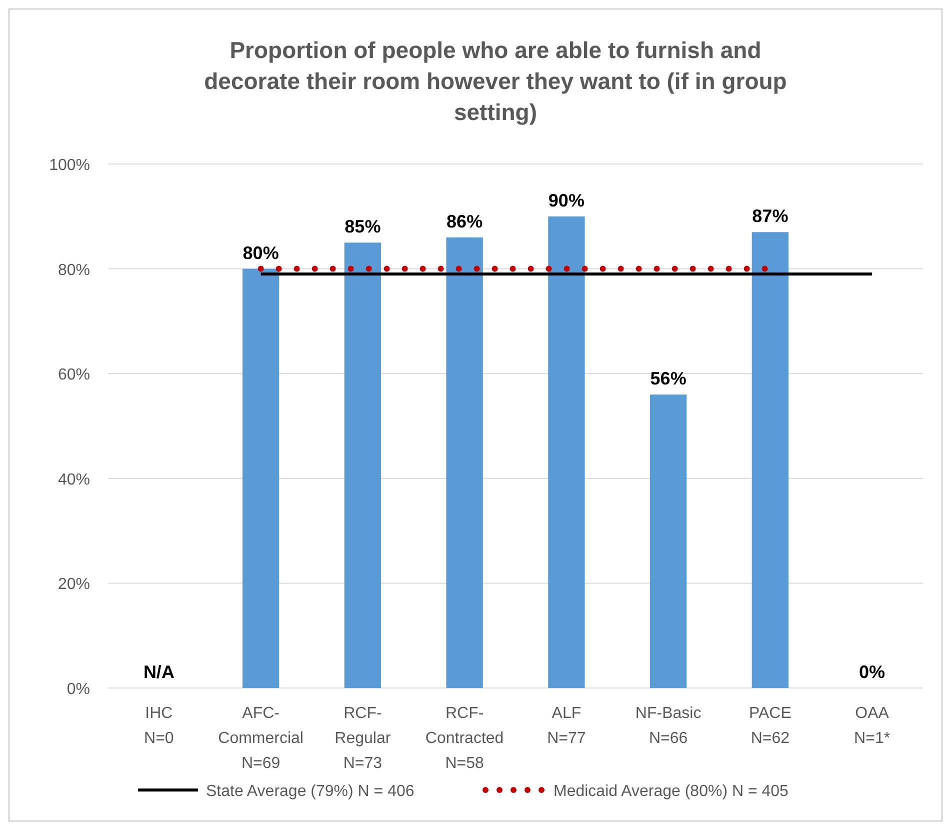 The width and height of the screenshot is (951, 830). What do you see at coordinates (78, 689) in the screenshot?
I see `y-tick-label: 0%` at bounding box center [78, 689].